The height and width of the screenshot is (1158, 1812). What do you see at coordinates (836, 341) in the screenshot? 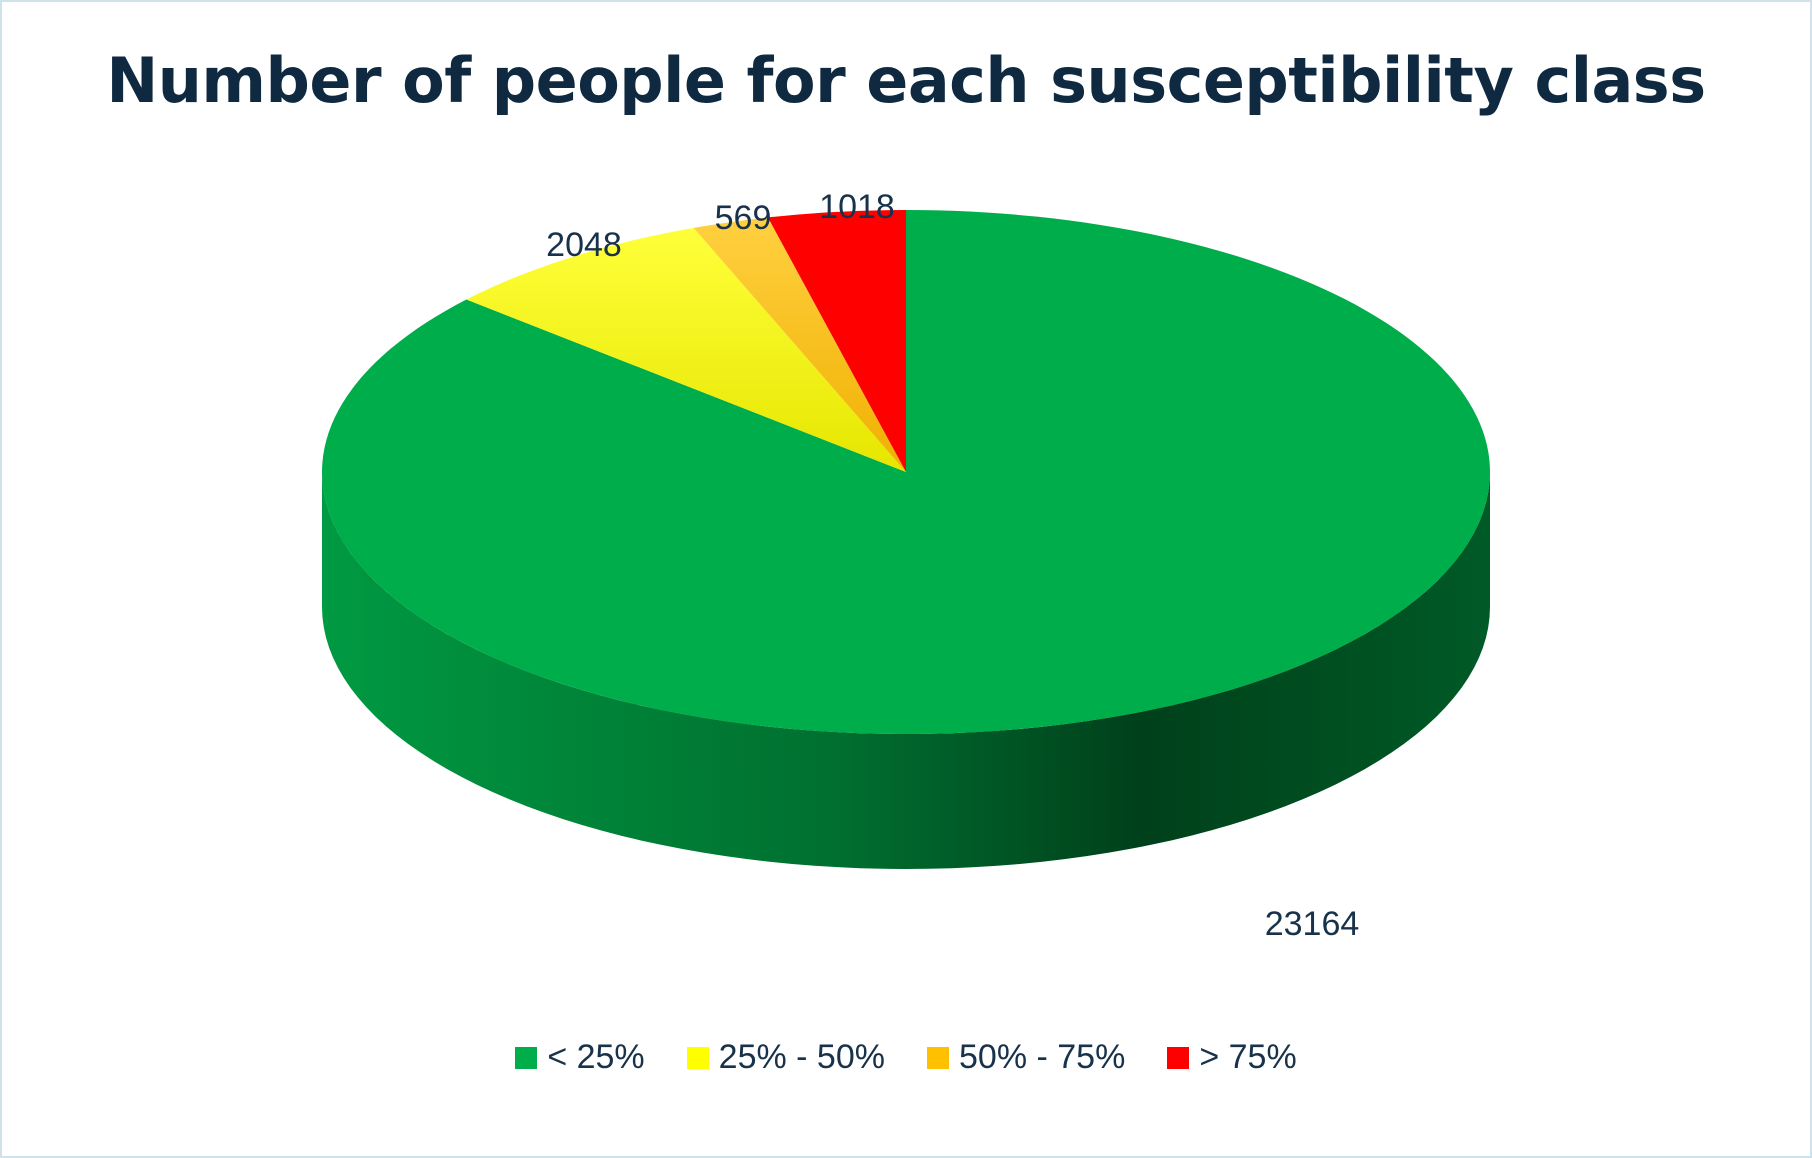
I see `pie-slice-gt75` at bounding box center [836, 341].